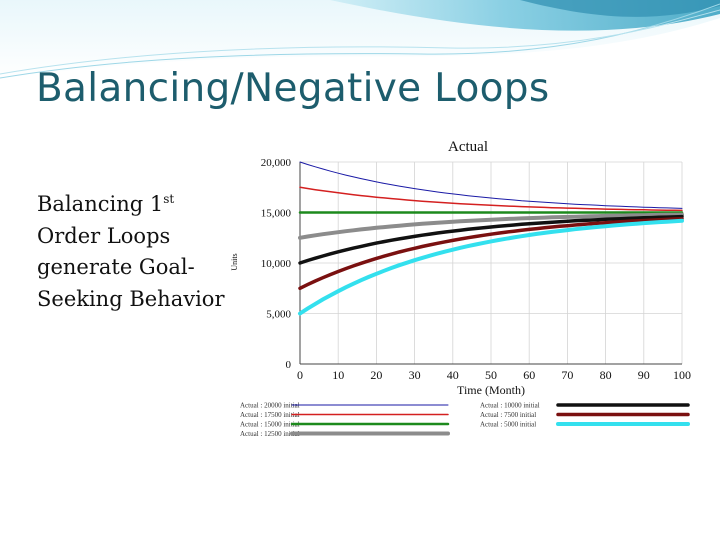  What do you see at coordinates (468, 147) in the screenshot?
I see `chart-title: Actual` at bounding box center [468, 147].